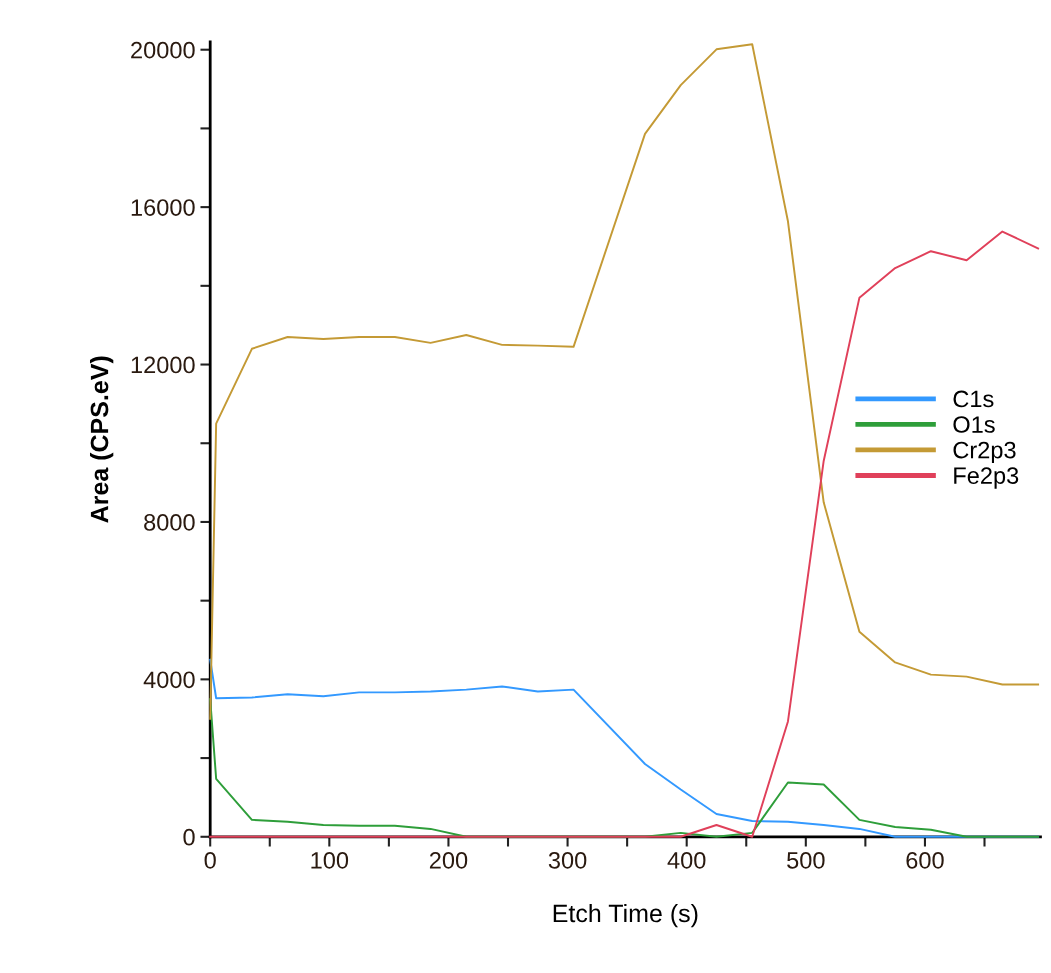 The image size is (1051, 973). I want to click on legend-label: C1s, so click(973, 399).